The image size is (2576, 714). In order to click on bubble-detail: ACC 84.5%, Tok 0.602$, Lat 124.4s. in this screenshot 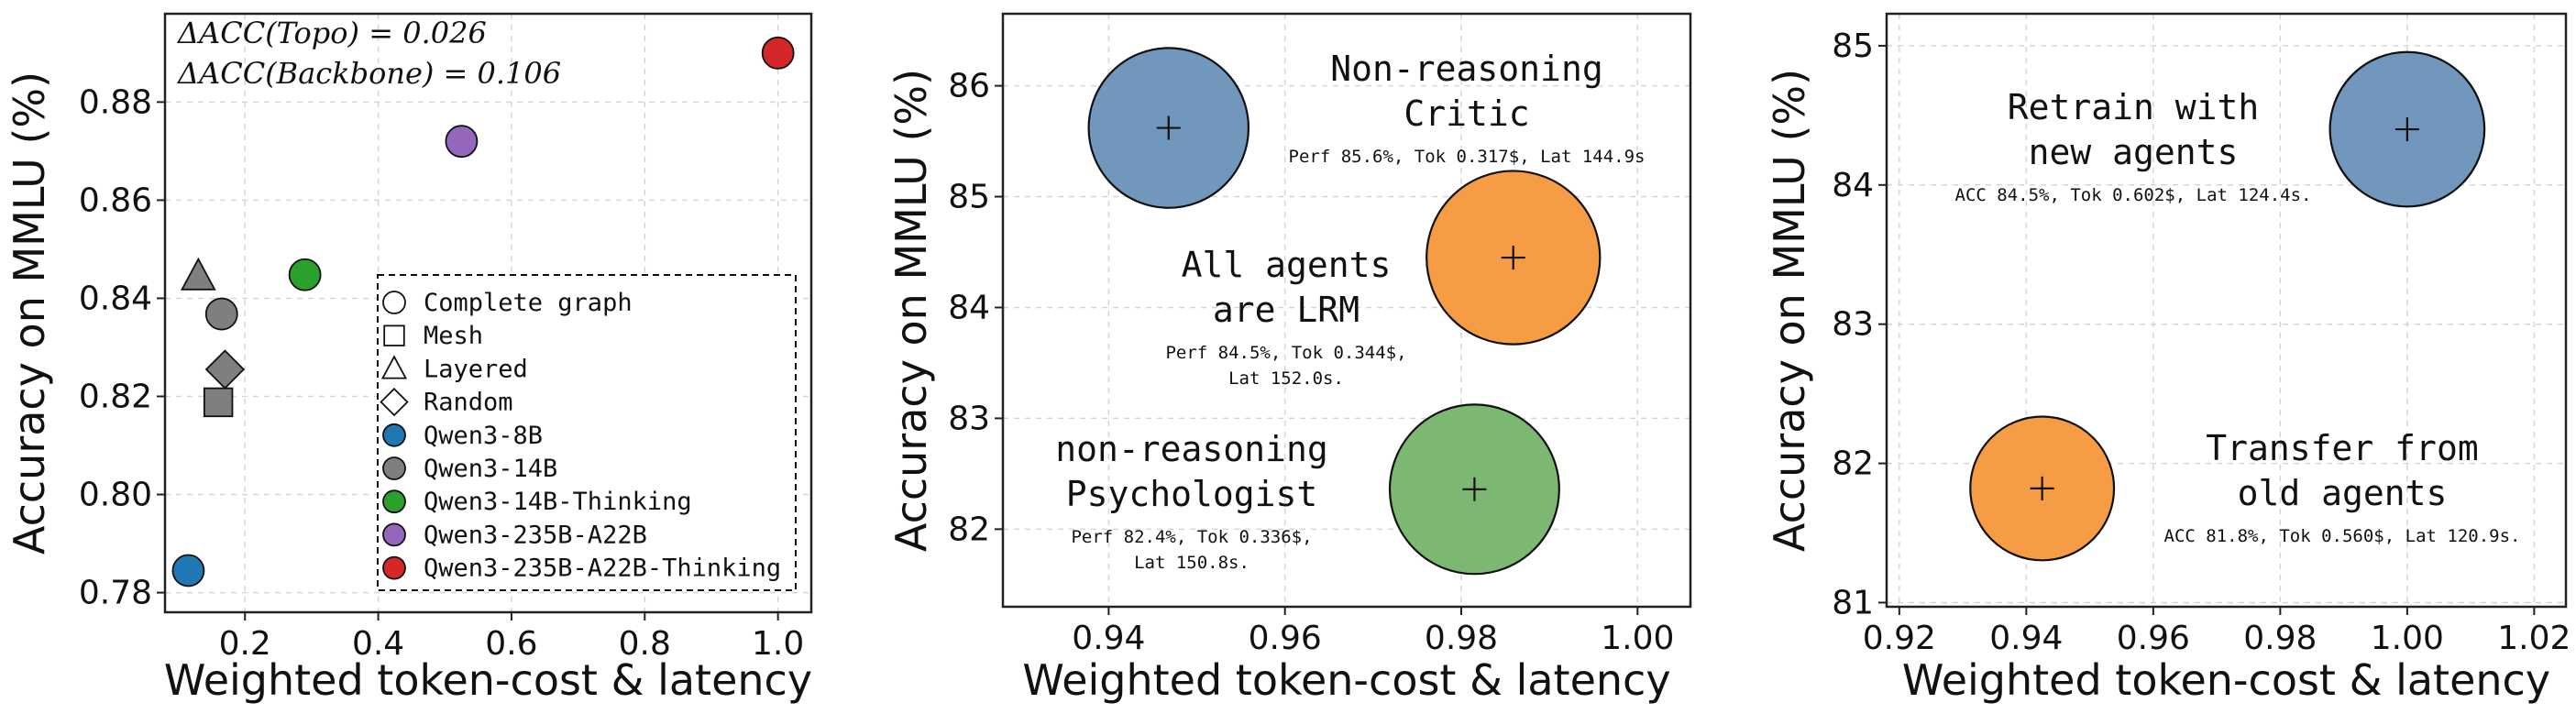, I will do `click(2133, 195)`.